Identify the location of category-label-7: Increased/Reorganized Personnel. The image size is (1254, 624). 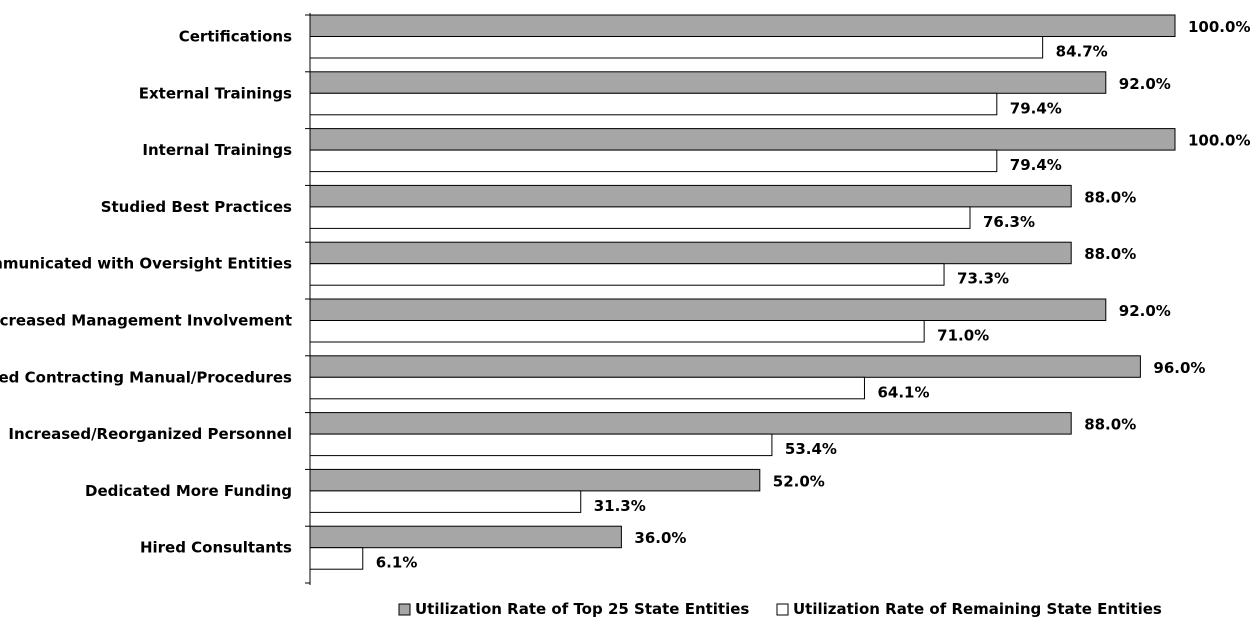
(150, 434).